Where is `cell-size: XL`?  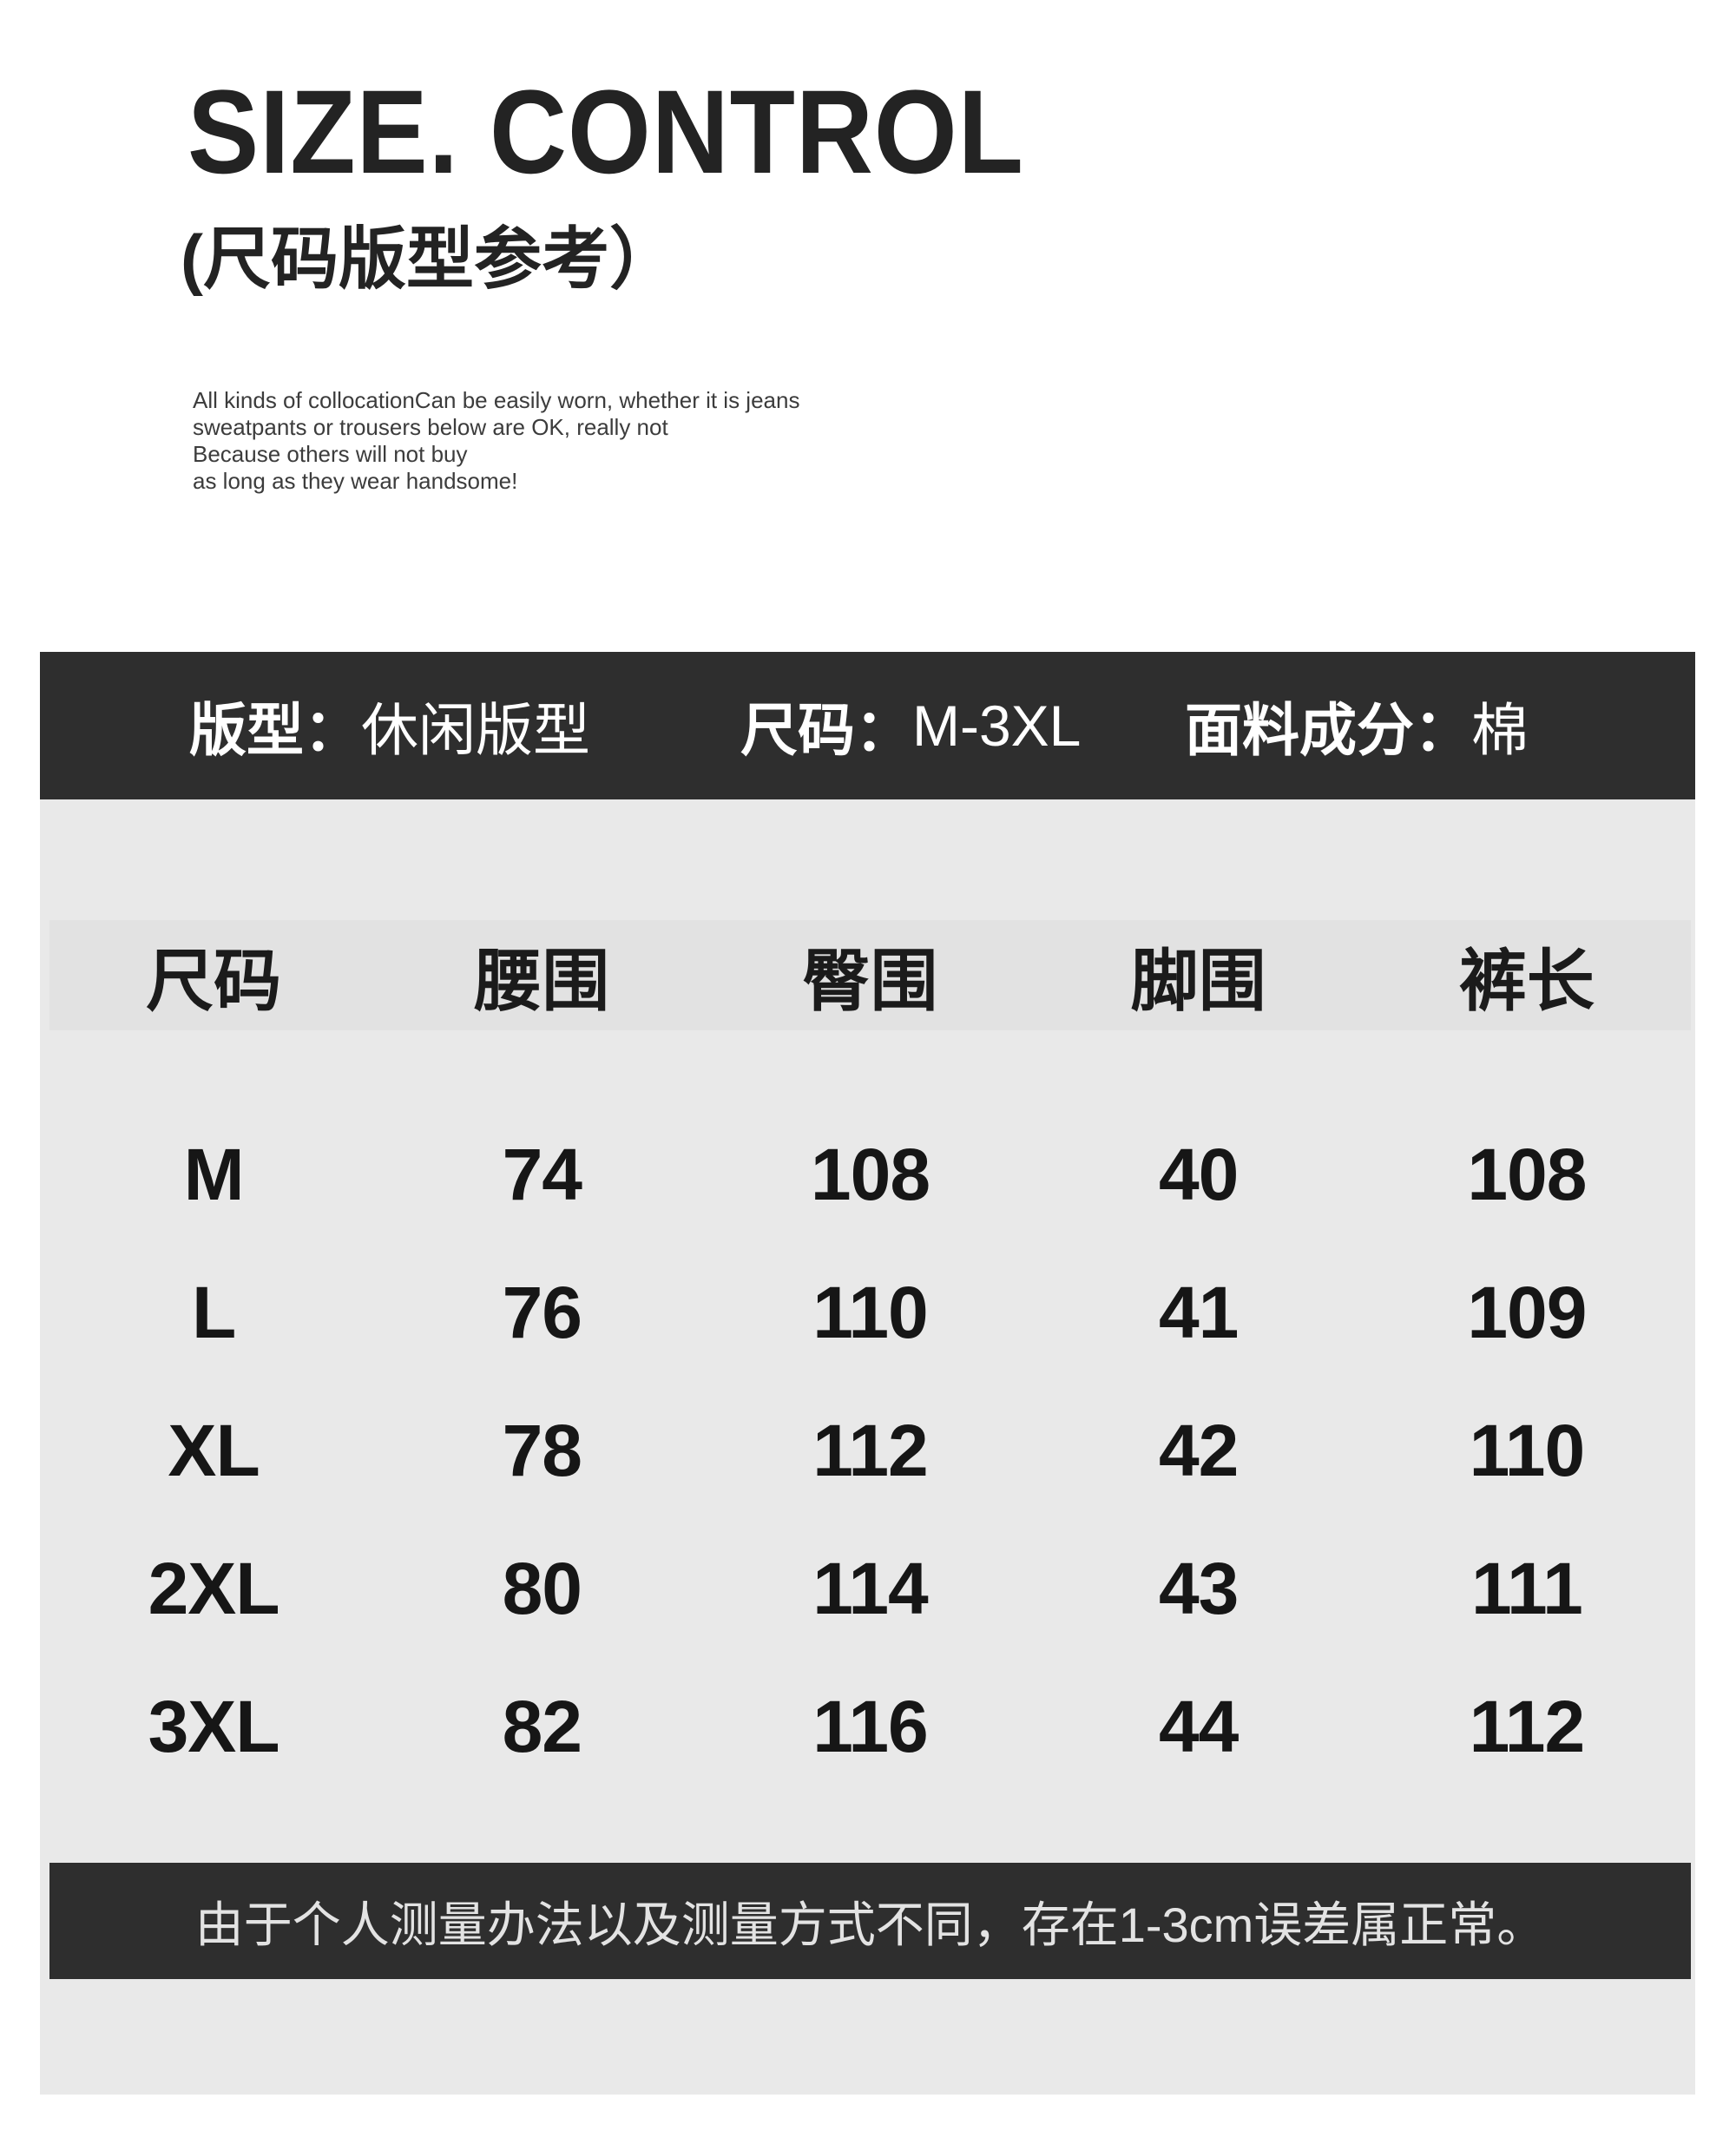 cell-size: XL is located at coordinates (214, 1451).